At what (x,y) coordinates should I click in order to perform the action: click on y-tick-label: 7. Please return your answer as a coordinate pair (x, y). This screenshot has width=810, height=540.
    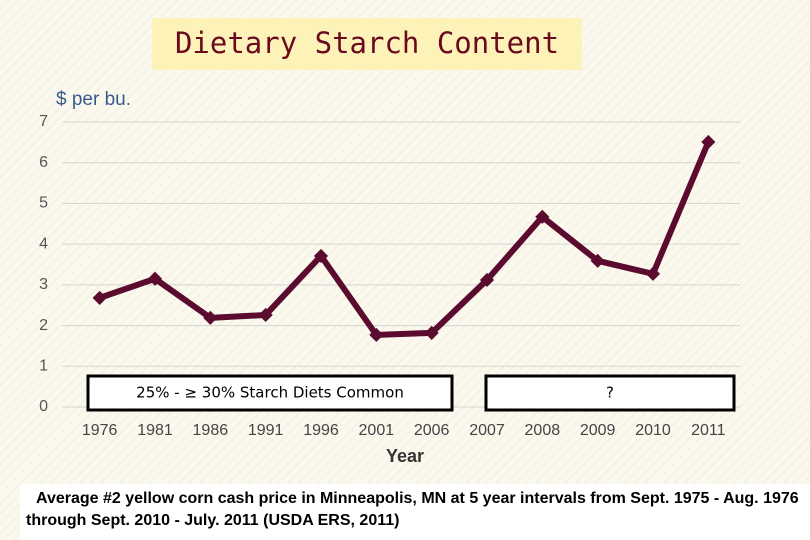
    Looking at the image, I should click on (43, 121).